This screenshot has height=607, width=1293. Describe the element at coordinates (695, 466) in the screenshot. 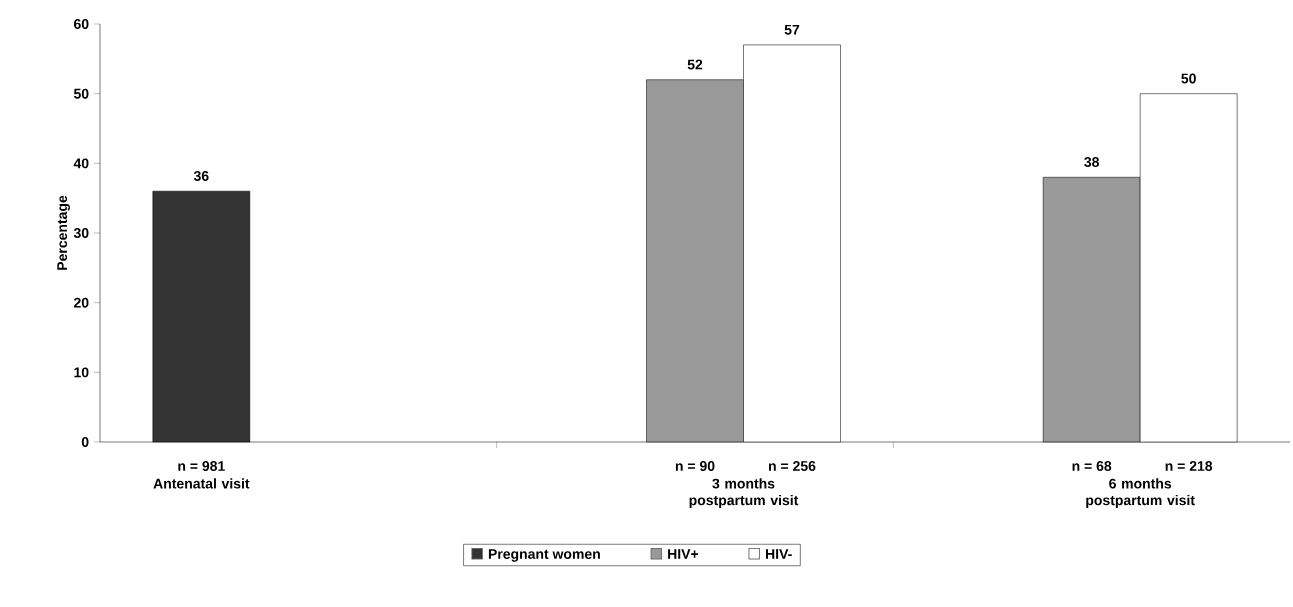

I see `text: n = 90` at that location.